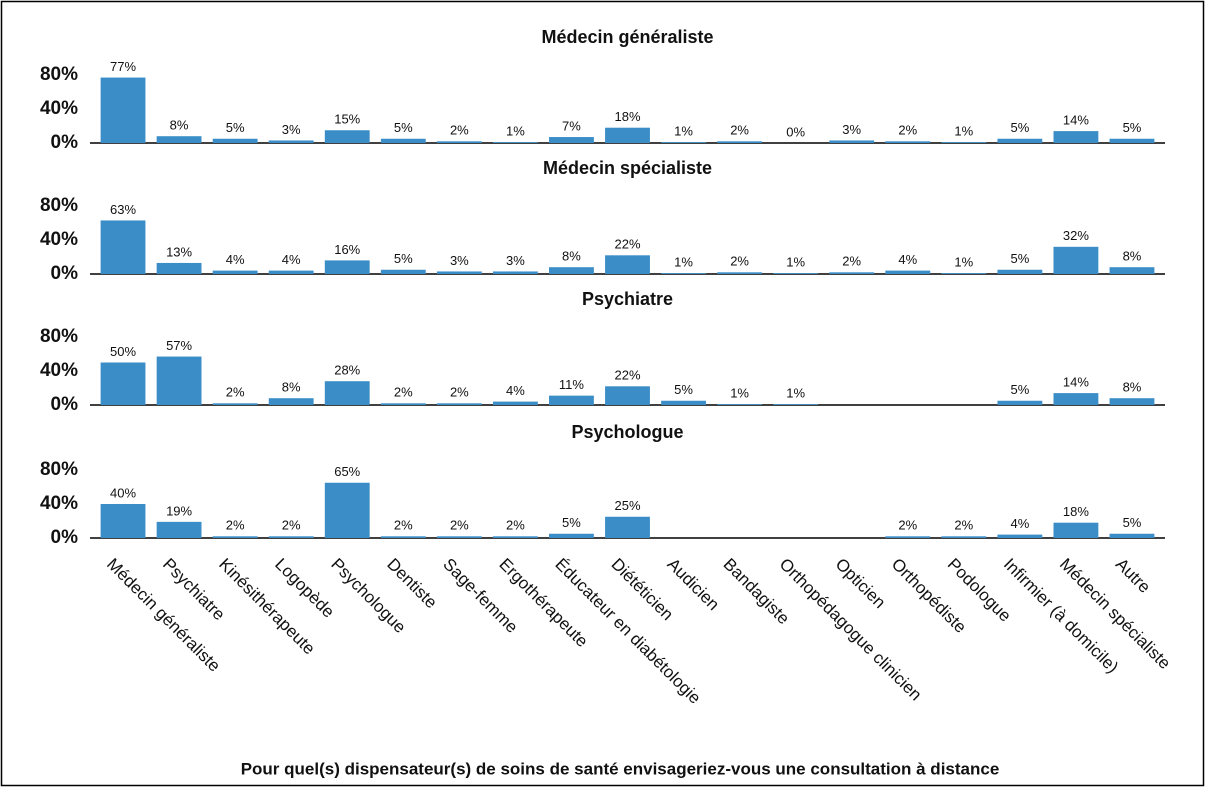 Image resolution: width=1206 pixels, height=787 pixels. Describe the element at coordinates (627, 375) in the screenshot. I see `data-label: 22%` at that location.